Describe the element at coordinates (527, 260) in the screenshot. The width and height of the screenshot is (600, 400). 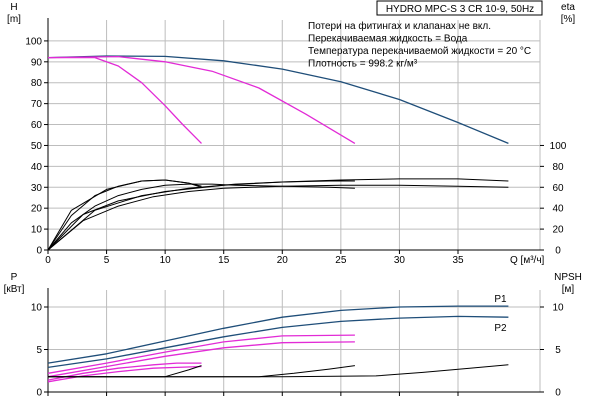
I see `x-axis-label: Q [м³/ч]` at that location.